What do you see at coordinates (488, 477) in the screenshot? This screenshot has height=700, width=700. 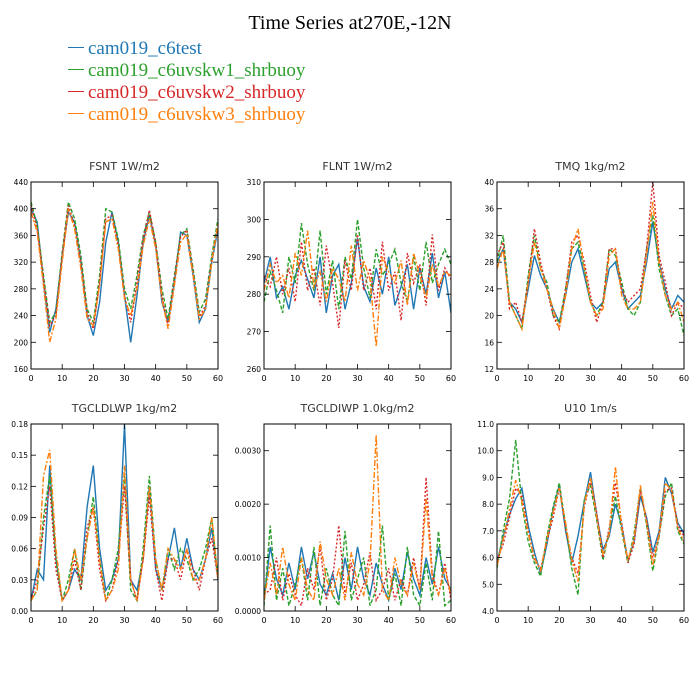 I see `y-tick-label: 9.0` at bounding box center [488, 477].